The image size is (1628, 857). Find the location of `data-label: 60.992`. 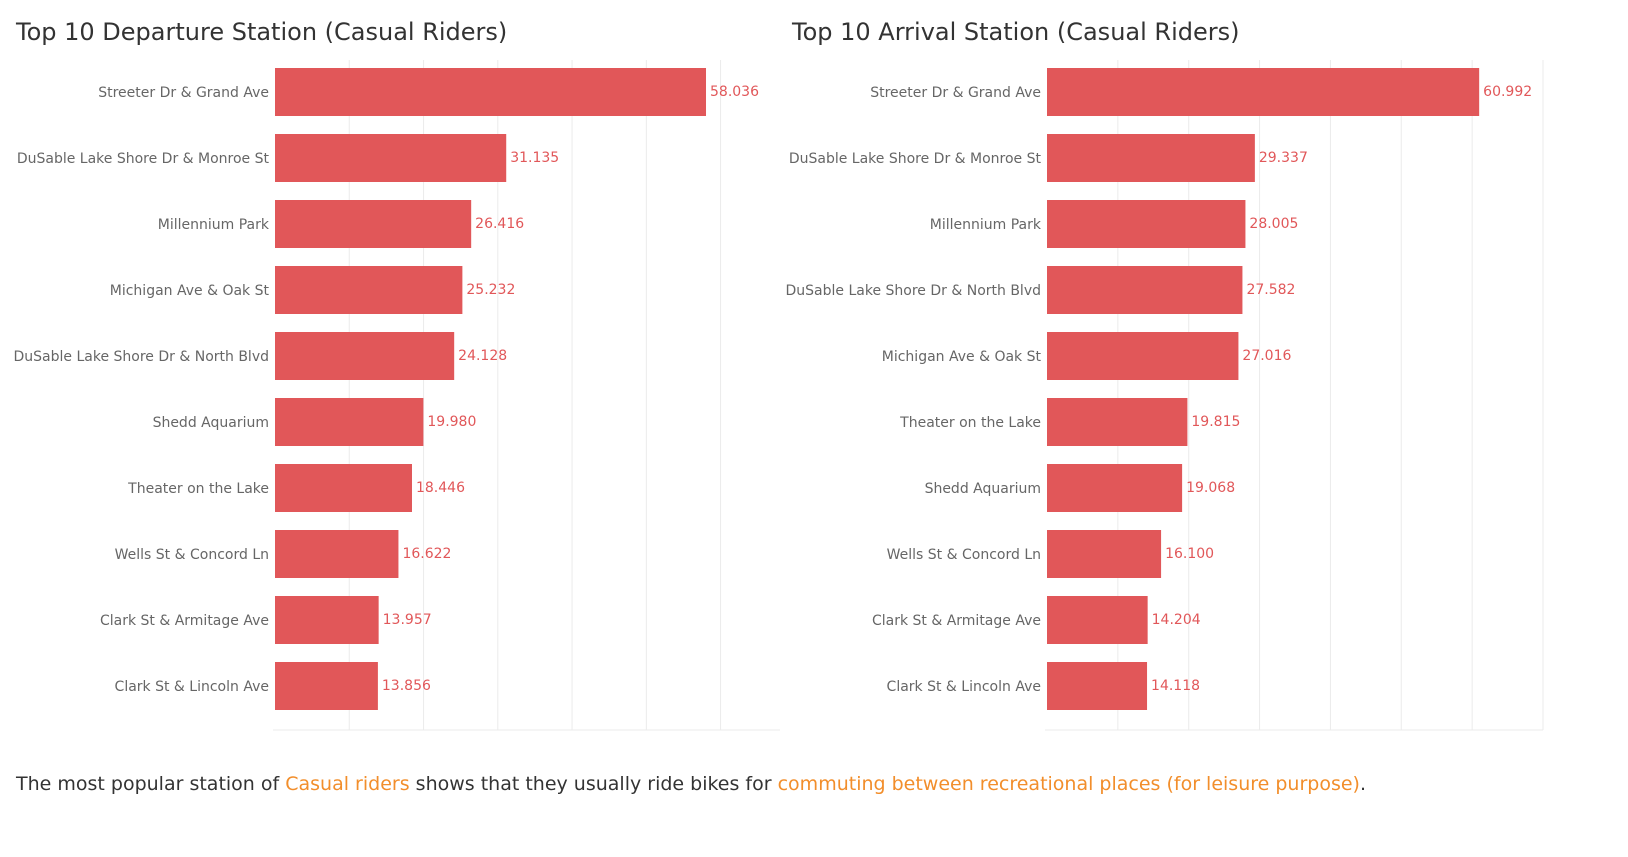

data-label: 60.992 is located at coordinates (1507, 92).